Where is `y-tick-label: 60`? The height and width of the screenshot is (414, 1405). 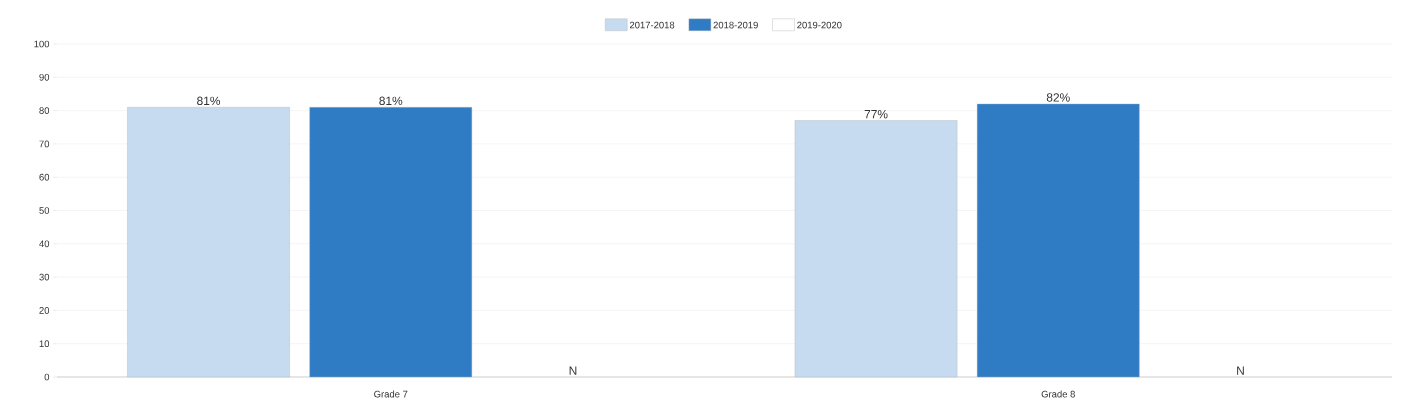
y-tick-label: 60 is located at coordinates (44, 177).